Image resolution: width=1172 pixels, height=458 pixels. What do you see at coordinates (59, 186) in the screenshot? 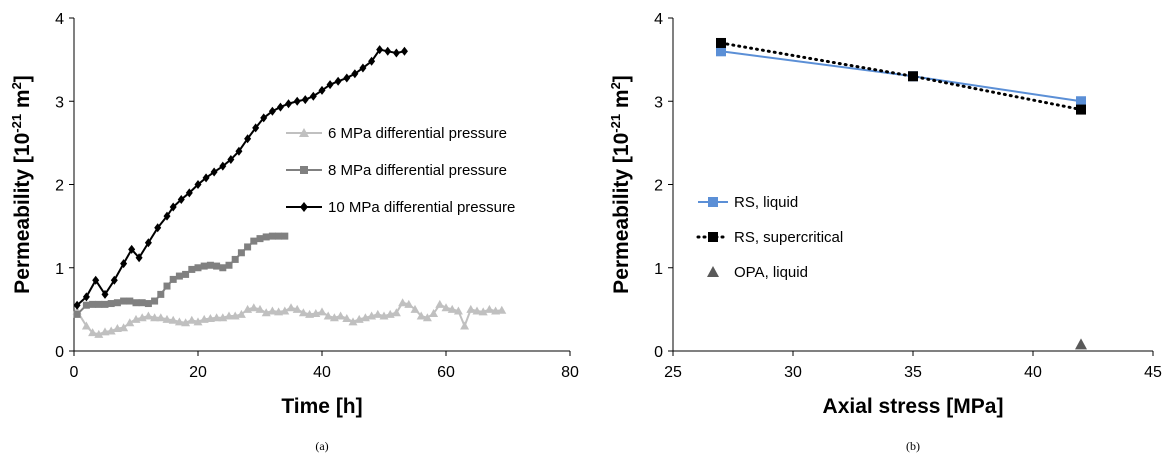
I see `y-tick-label: 2` at bounding box center [59, 186].